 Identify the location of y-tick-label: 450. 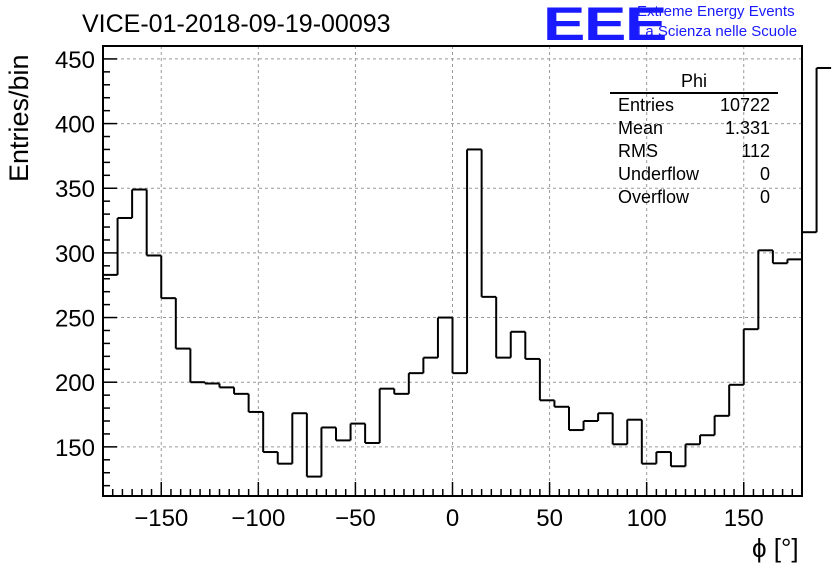
(75, 60).